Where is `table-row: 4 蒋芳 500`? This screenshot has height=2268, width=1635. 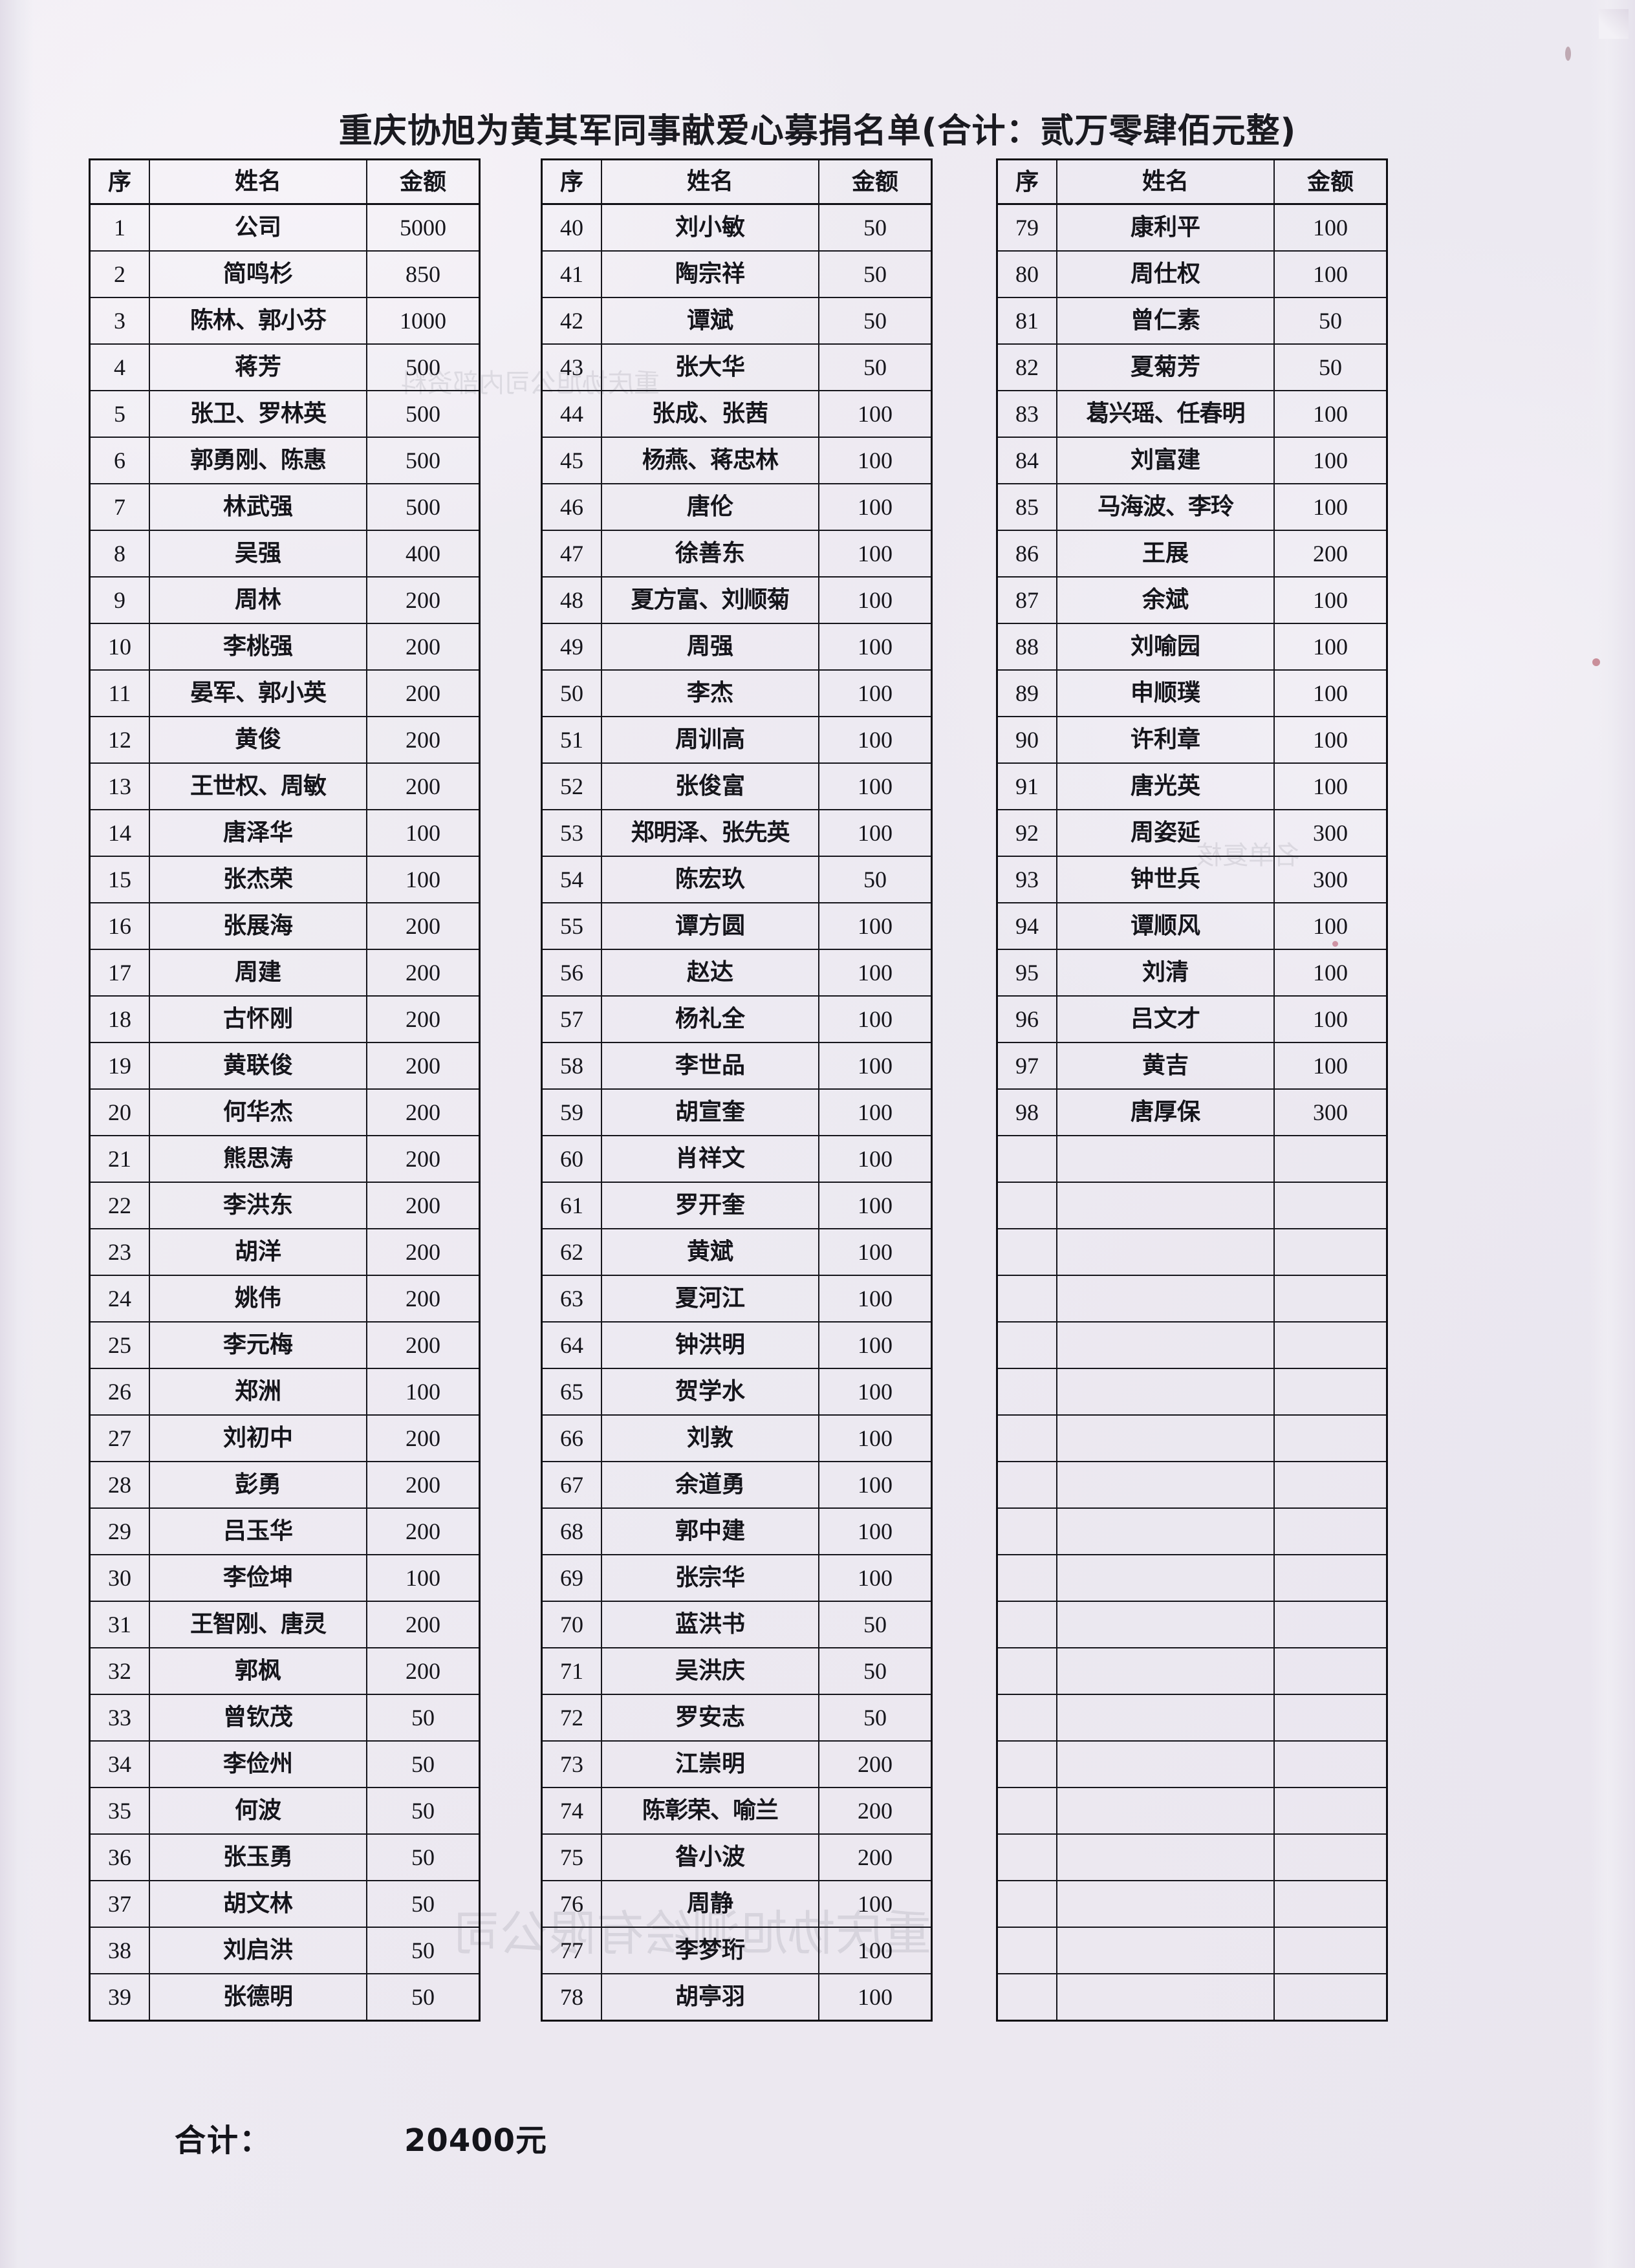
table-row: 4 蒋芳 500 is located at coordinates (285, 367).